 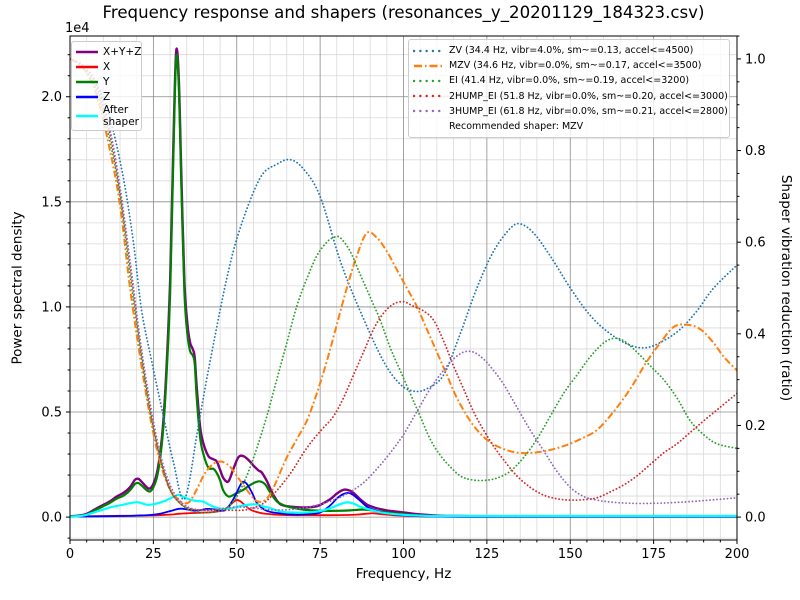 I want to click on x-tick-label: 150, so click(x=570, y=554).